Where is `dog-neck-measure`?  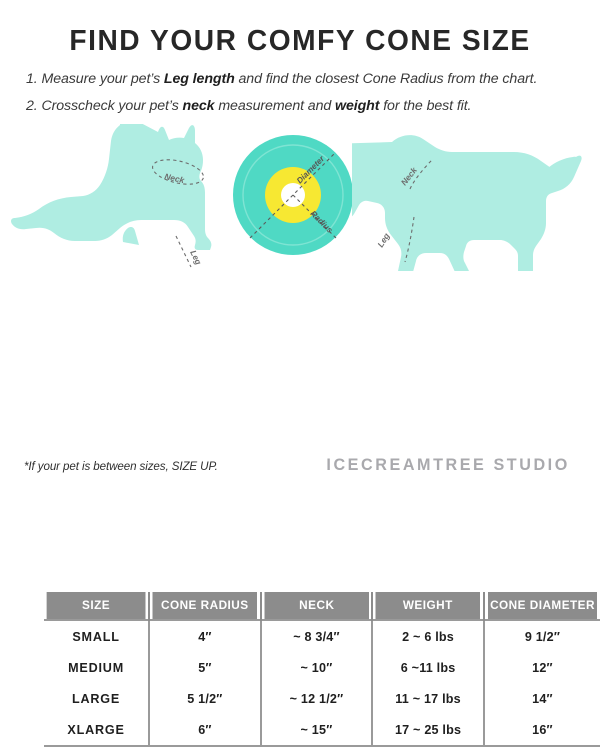 dog-neck-measure is located at coordinates (421, 175).